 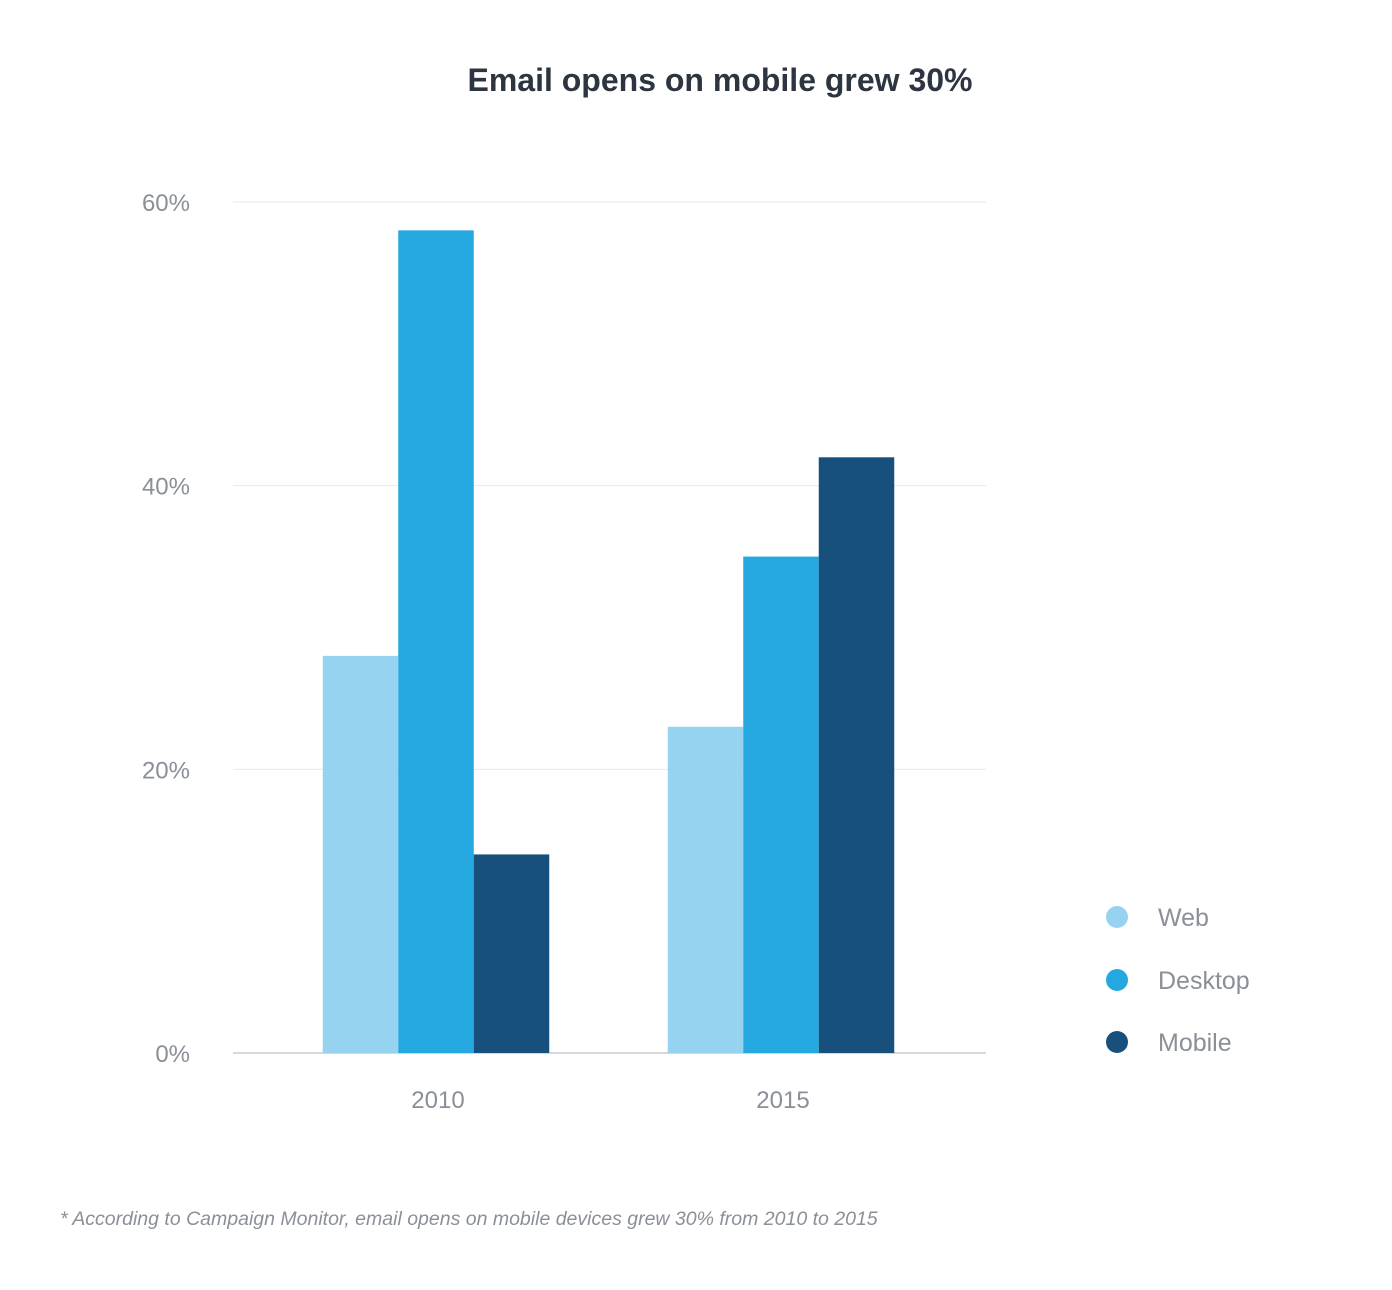 What do you see at coordinates (166, 487) in the screenshot?
I see `y-tick-label: 40%` at bounding box center [166, 487].